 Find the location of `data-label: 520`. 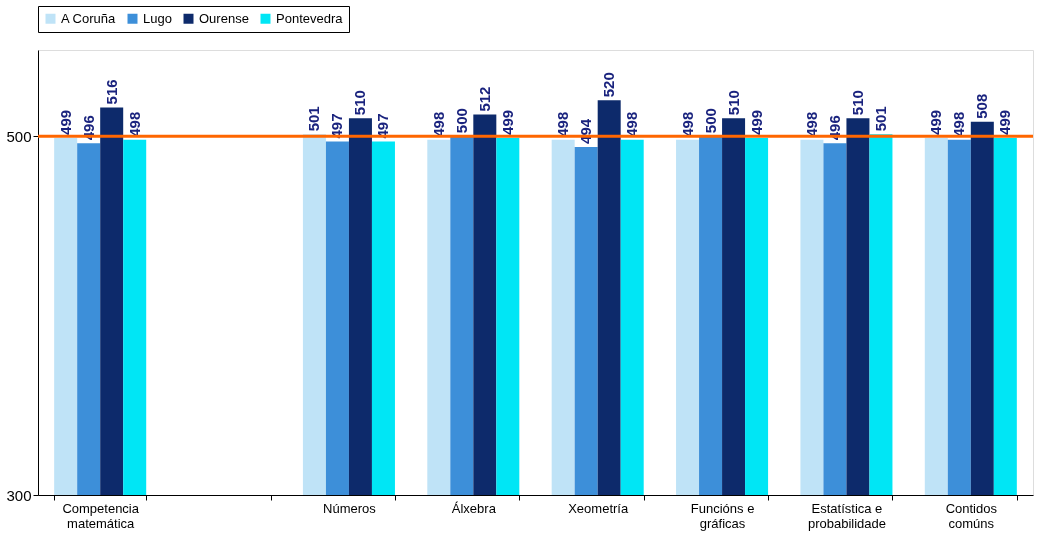

data-label: 520 is located at coordinates (609, 85).